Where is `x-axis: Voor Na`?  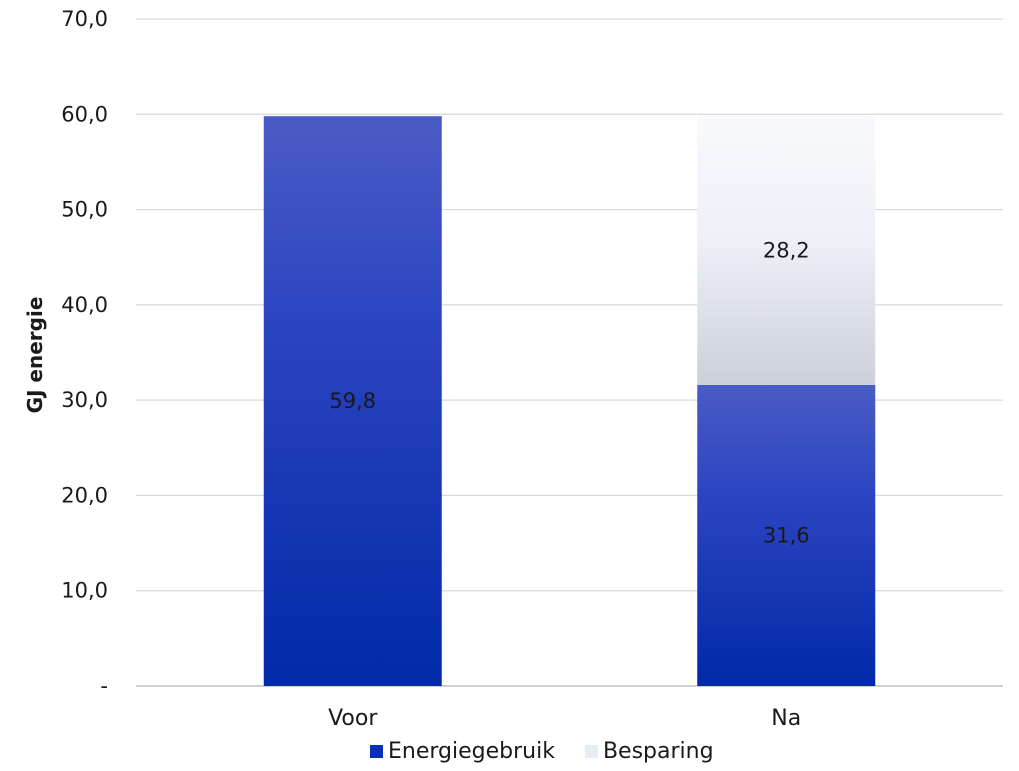
x-axis: Voor Na is located at coordinates (564, 718).